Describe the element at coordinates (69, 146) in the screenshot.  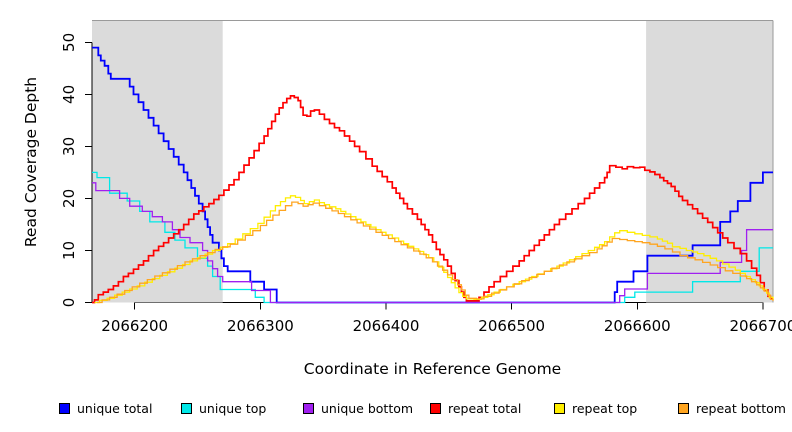
I see `y-tick-label: 30` at that location.